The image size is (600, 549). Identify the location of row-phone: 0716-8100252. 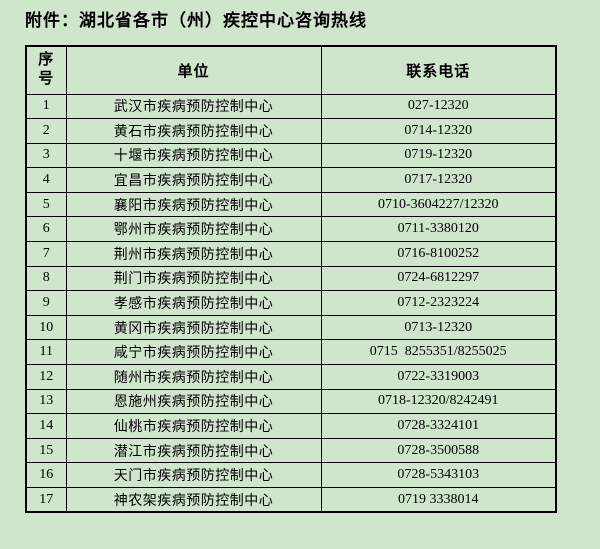
(438, 254).